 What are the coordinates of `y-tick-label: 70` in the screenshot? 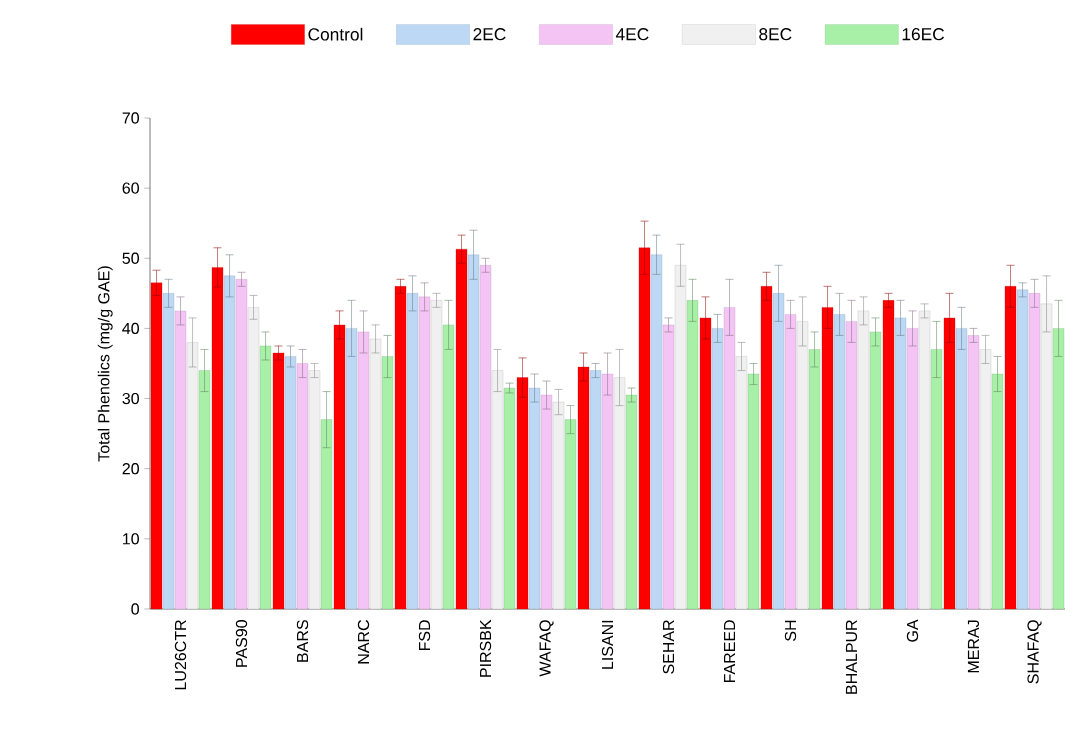 It's located at (130, 118).